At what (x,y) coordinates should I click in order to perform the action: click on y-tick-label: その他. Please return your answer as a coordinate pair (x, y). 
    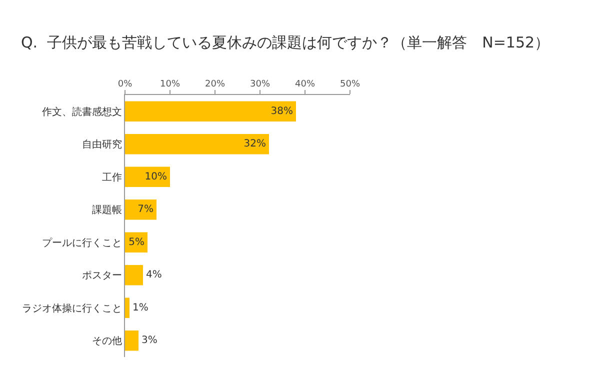
    Looking at the image, I should click on (107, 341).